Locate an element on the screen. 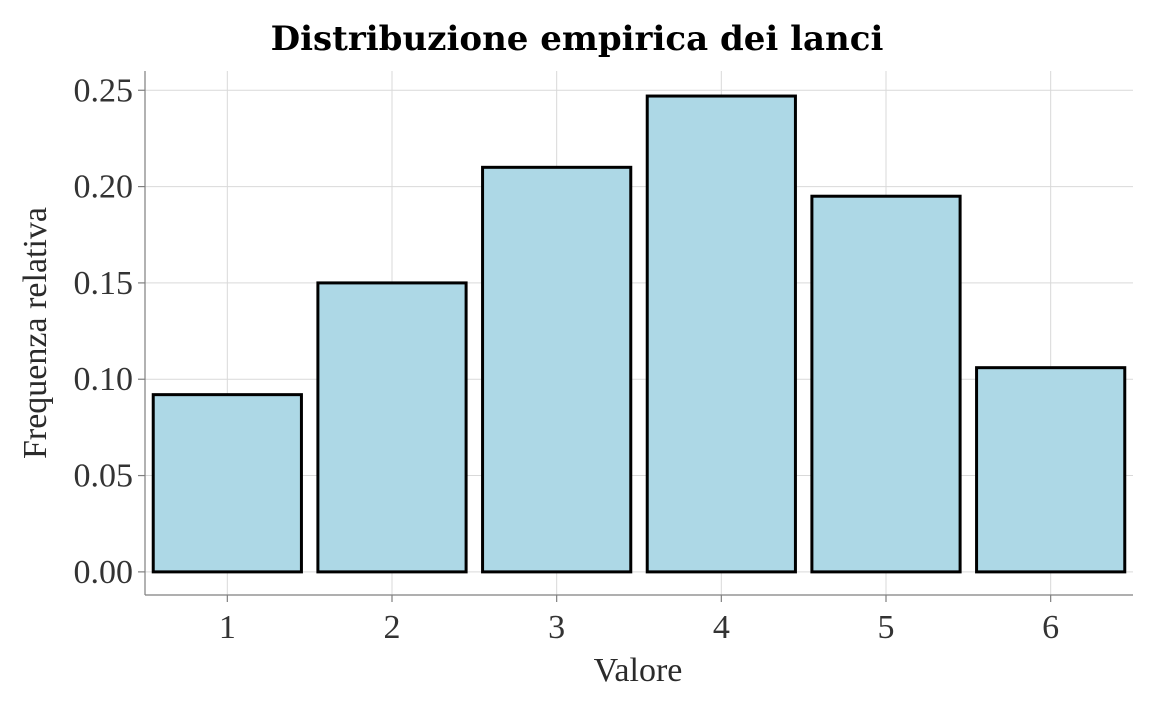  x-tick-labels: 1 2 3 4 5 6 is located at coordinates (639, 627).